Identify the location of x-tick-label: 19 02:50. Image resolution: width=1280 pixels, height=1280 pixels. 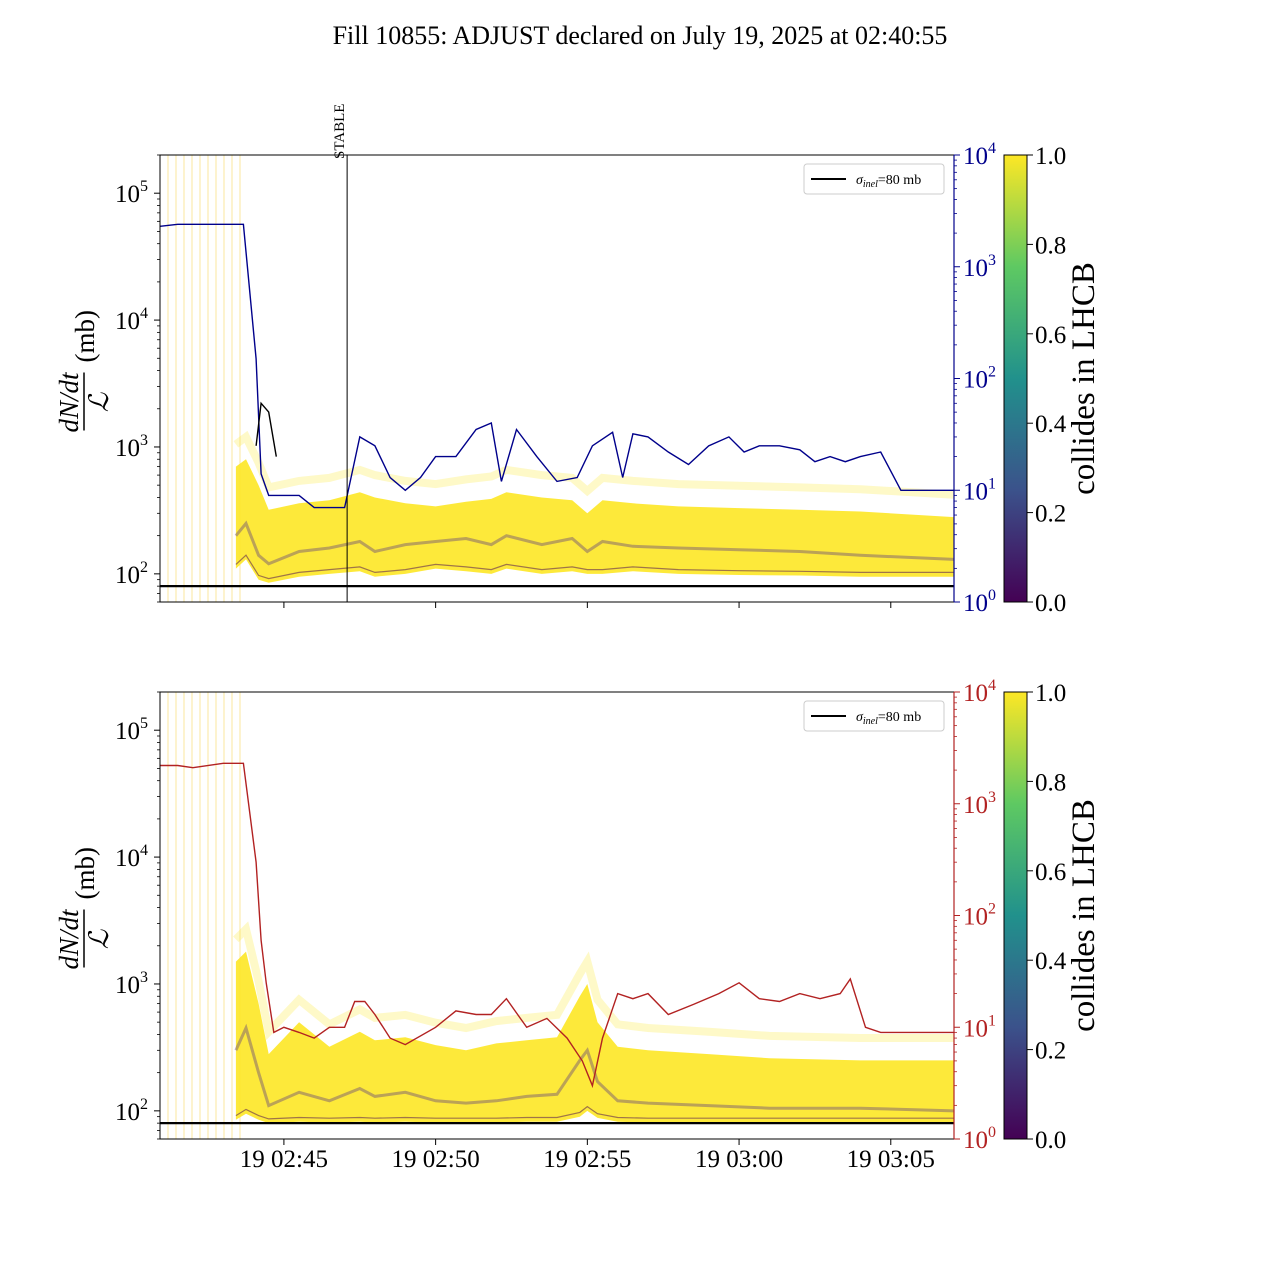
(436, 1159).